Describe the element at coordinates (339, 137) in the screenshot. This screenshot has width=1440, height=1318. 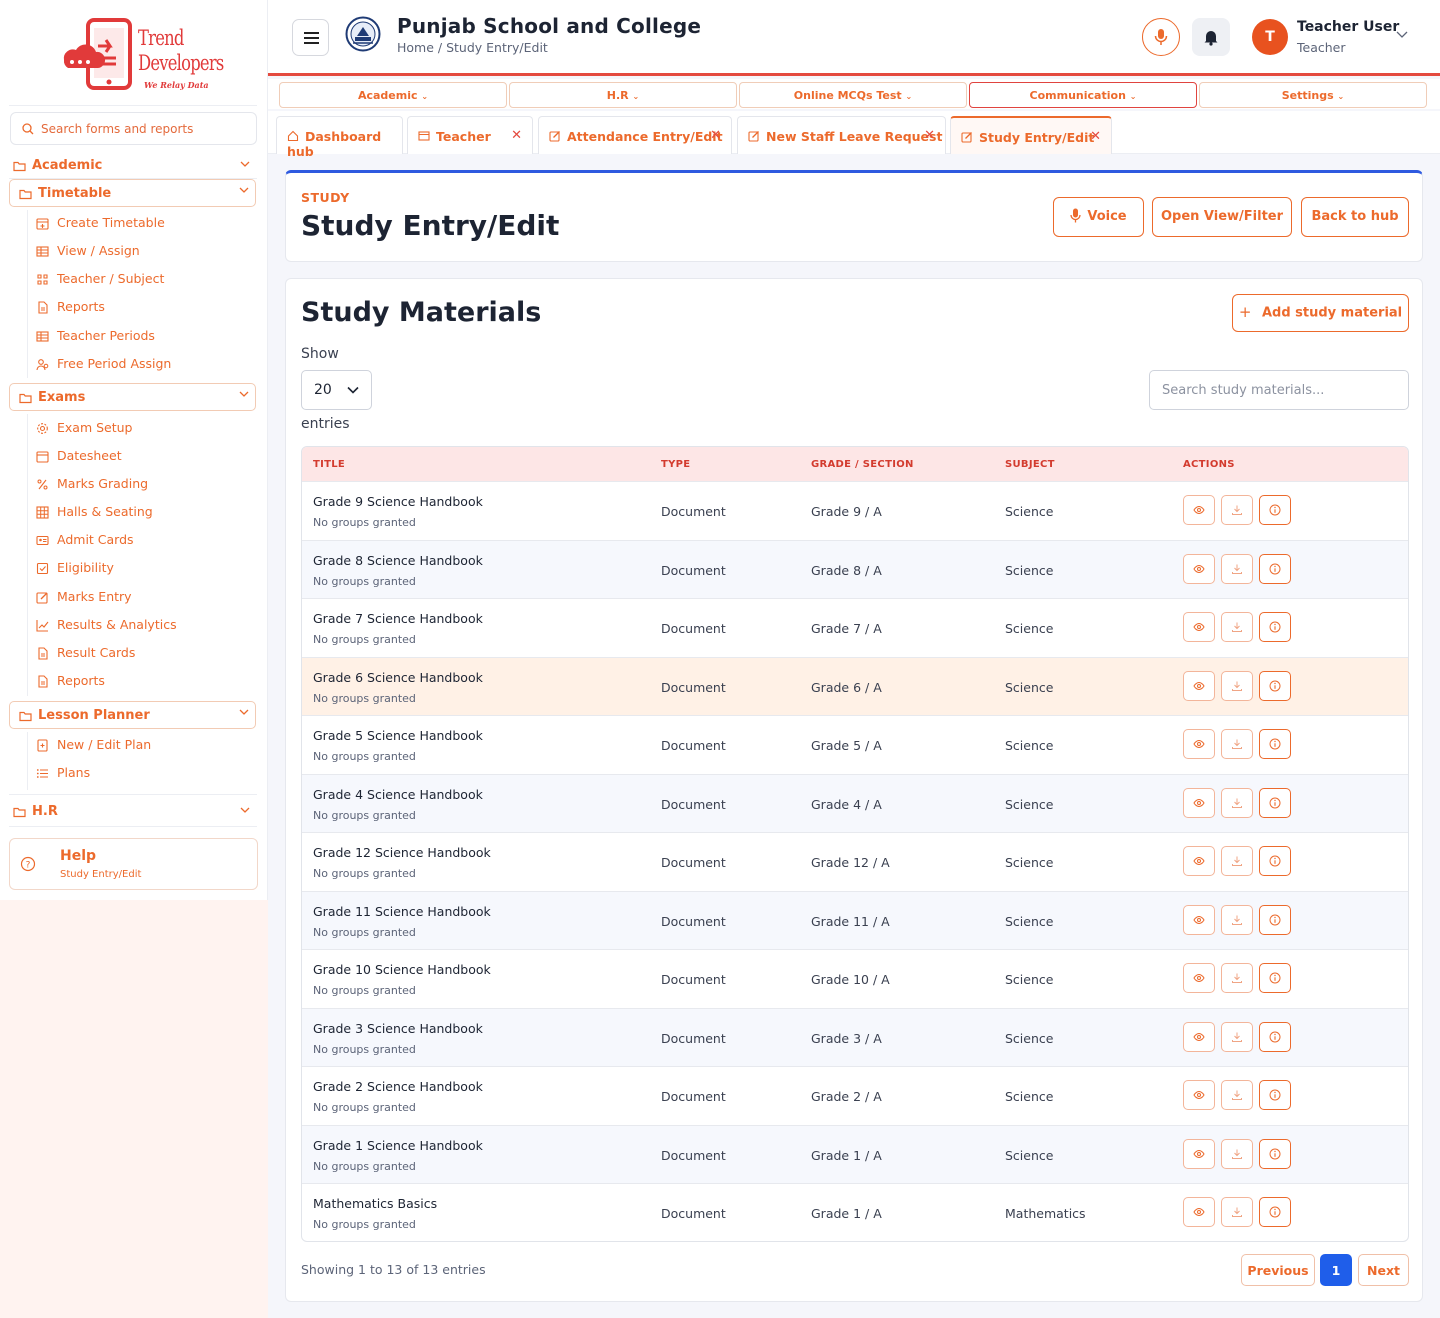
I see `tab-dashboard-hub: Dashboard hub` at that location.